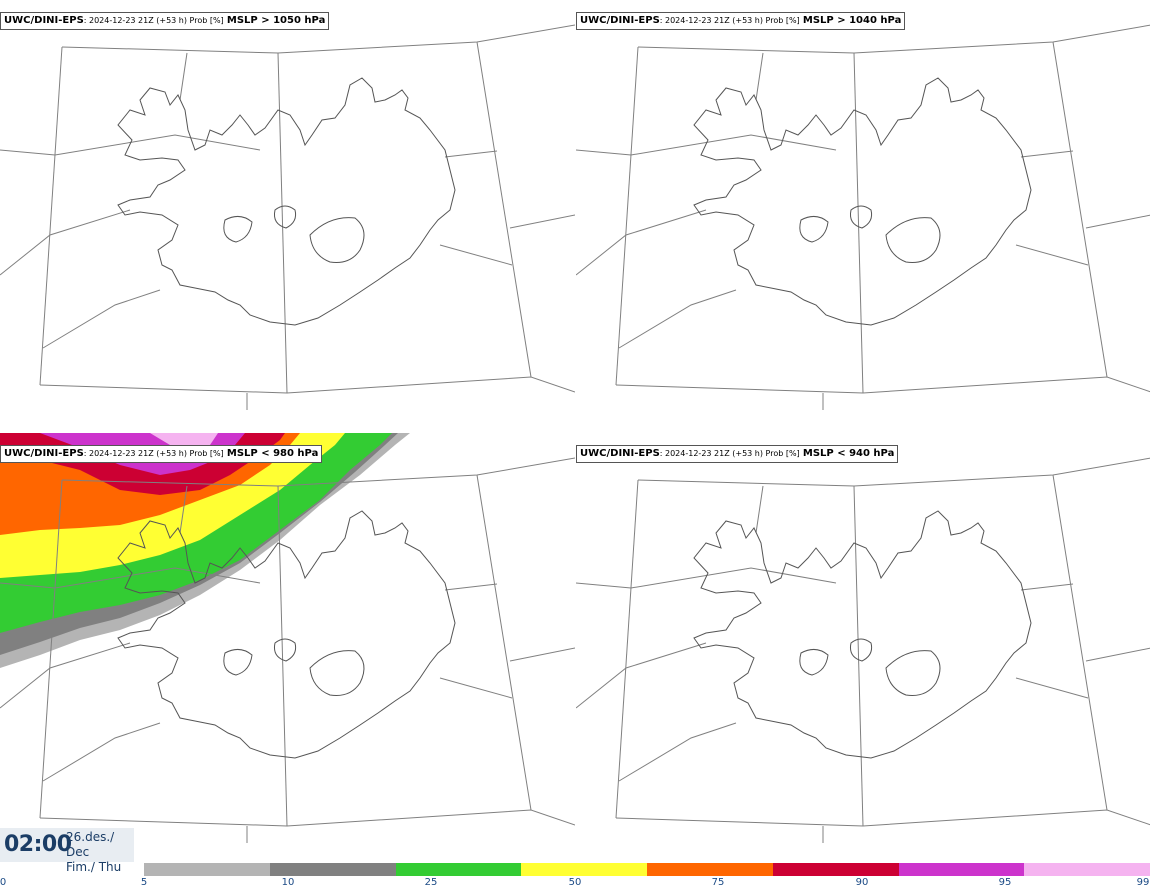 This screenshot has height=891, width=1150. Describe the element at coordinates (3, 882) in the screenshot. I see `colorbar-tick-label: 0` at that location.